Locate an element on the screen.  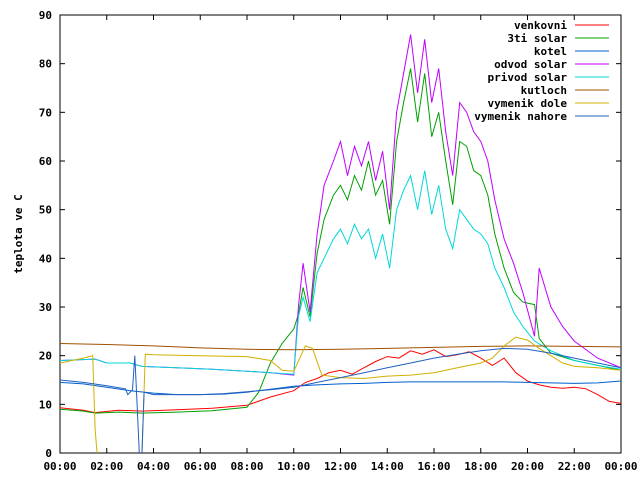
y-tick-label: 50 is located at coordinates (45, 210).